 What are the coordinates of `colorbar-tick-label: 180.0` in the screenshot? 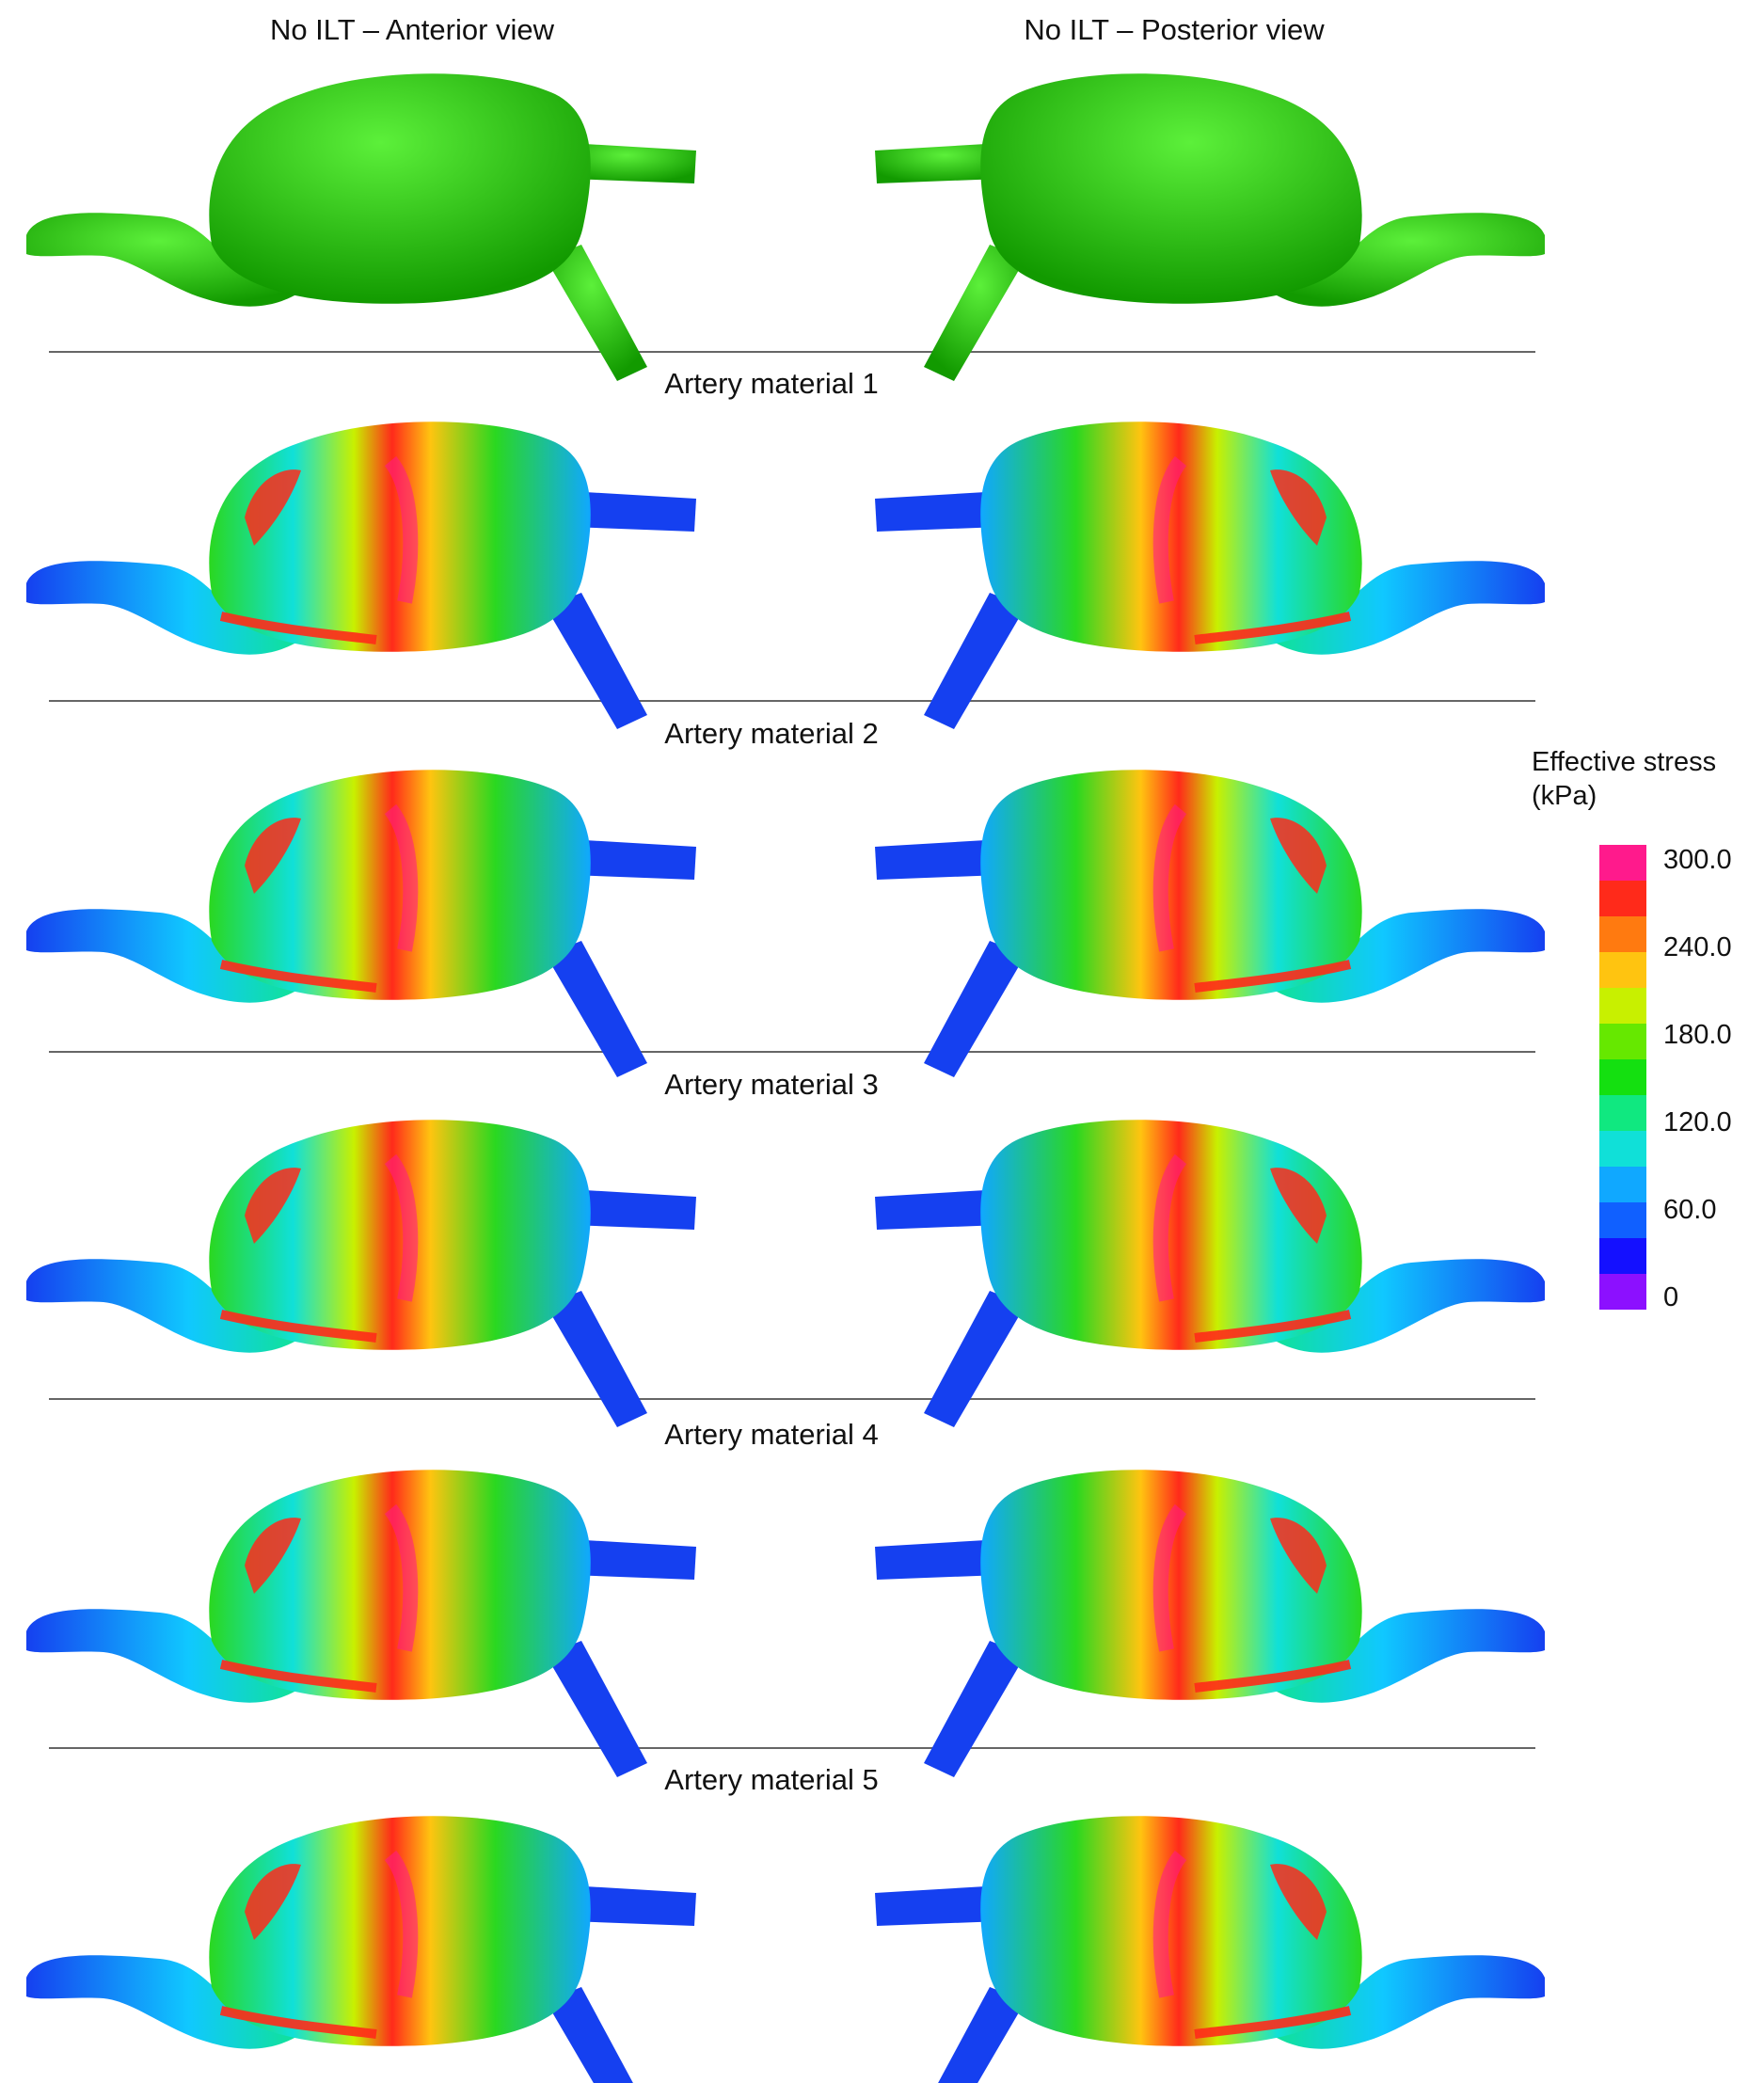 It's located at (1697, 1035).